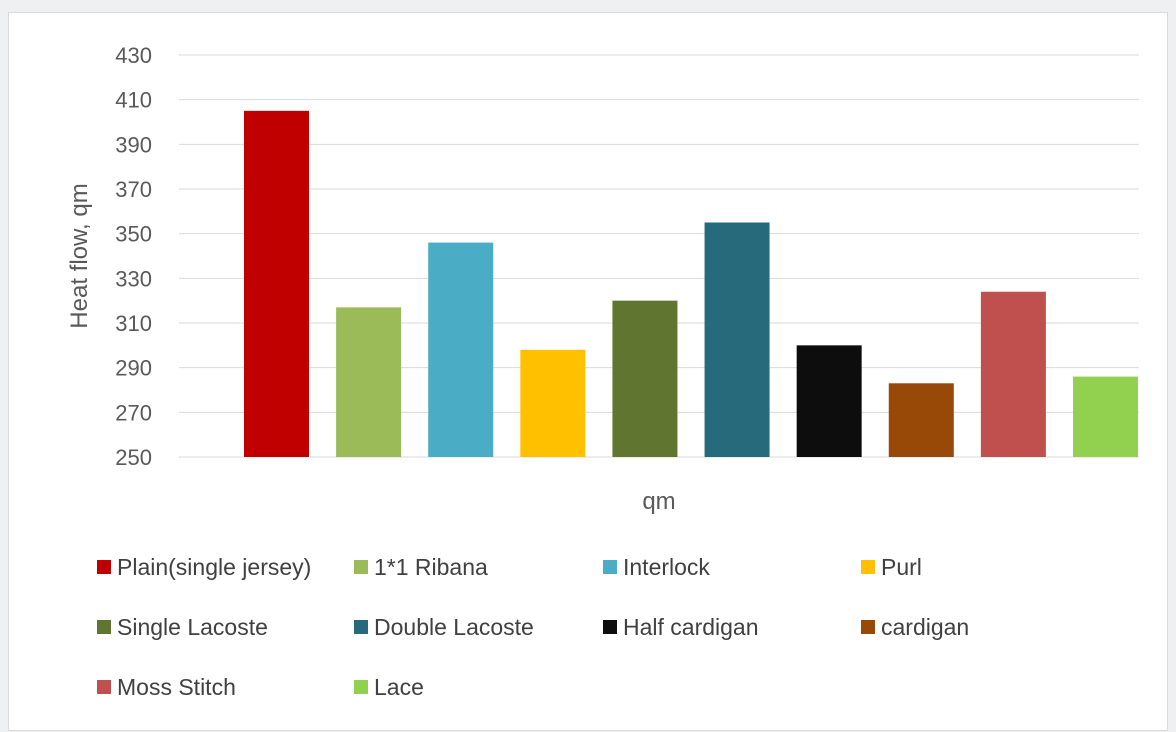 The width and height of the screenshot is (1176, 732). Describe the element at coordinates (133, 144) in the screenshot. I see `y-tick-label: 390` at that location.